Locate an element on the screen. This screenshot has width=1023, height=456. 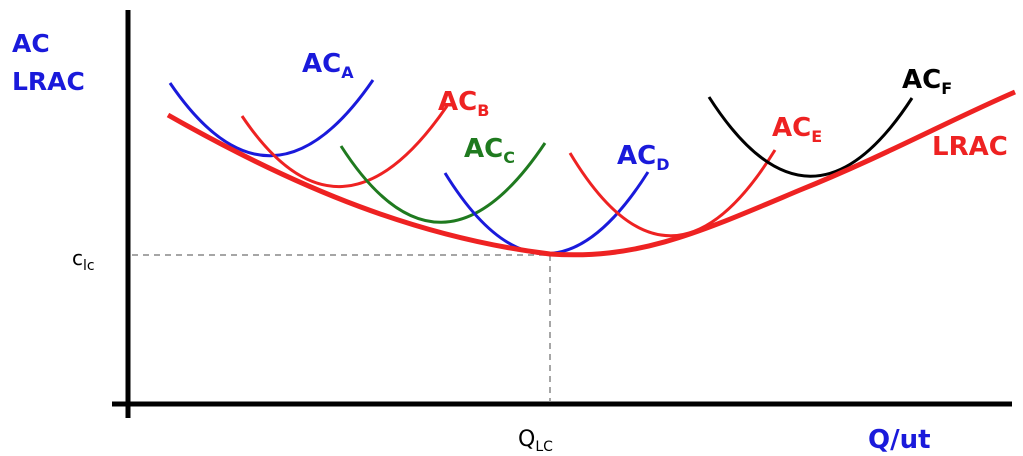
clc-sub: lc is located at coordinates (89, 266).